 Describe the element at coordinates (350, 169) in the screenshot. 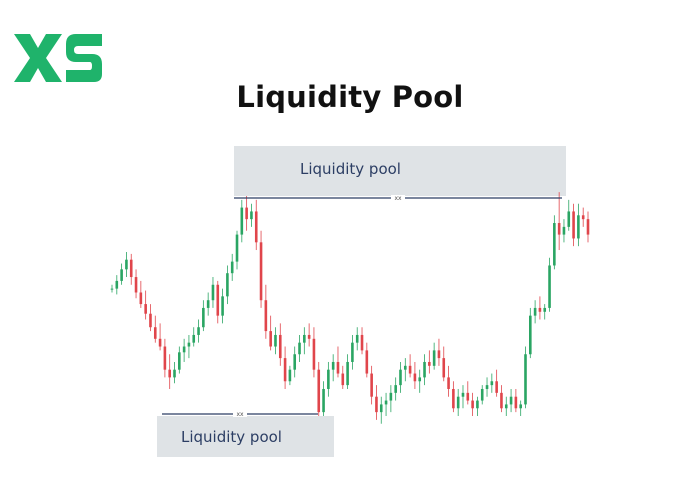

I see `liquidity-pool-high-label: Liquidity pool` at that location.